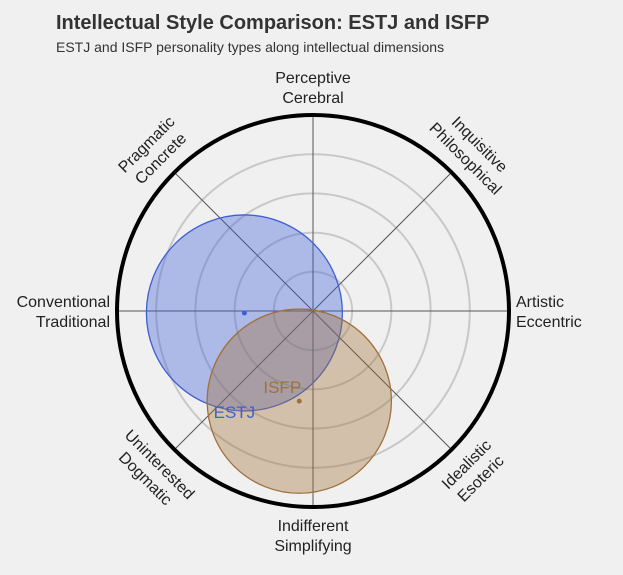  Describe the element at coordinates (235, 412) in the screenshot. I see `series-label-estj: ESTJ` at that location.